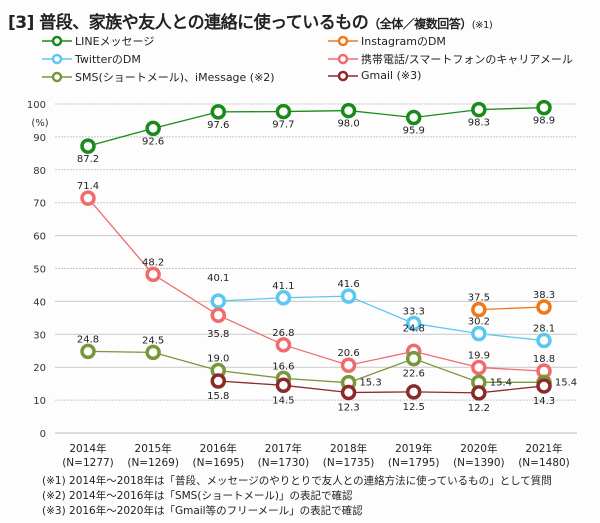  What do you see at coordinates (39, 237) in the screenshot?
I see `y-tick-label: 60` at bounding box center [39, 237].